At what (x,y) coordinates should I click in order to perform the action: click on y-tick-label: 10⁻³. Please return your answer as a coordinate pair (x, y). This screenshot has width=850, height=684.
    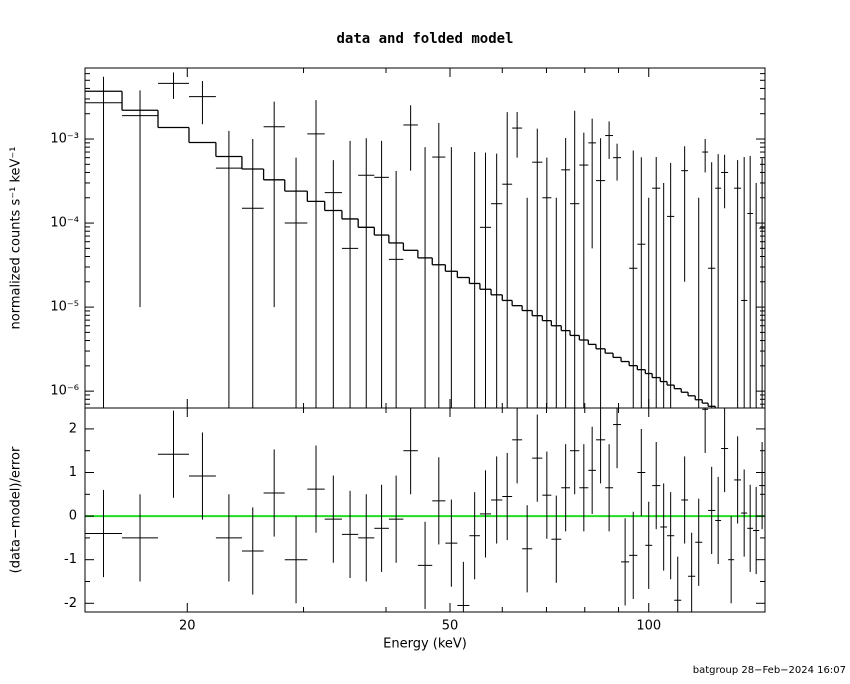
    Looking at the image, I should click on (64, 139).